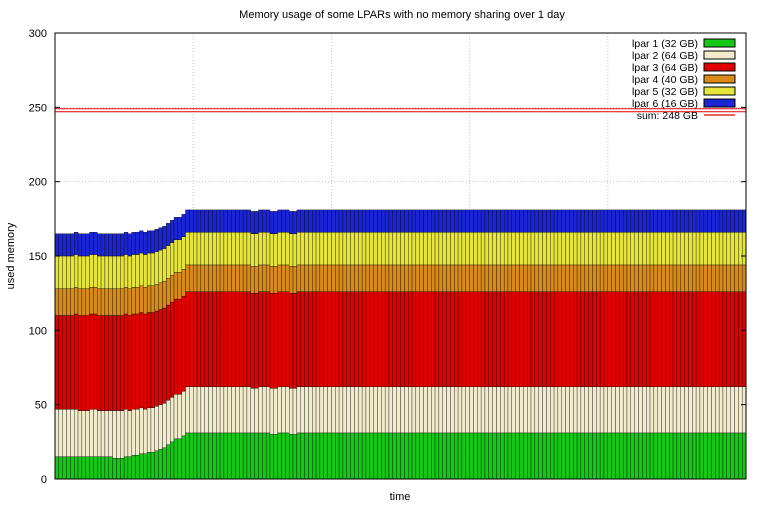  I want to click on reference-line-group, so click(400, 110).